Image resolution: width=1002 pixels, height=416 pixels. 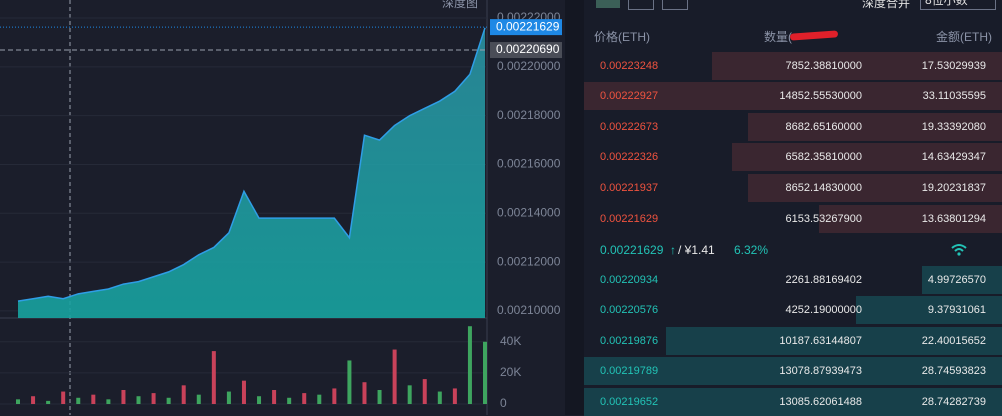 What do you see at coordinates (673, 250) in the screenshot?
I see `arrow: ↑` at bounding box center [673, 250].